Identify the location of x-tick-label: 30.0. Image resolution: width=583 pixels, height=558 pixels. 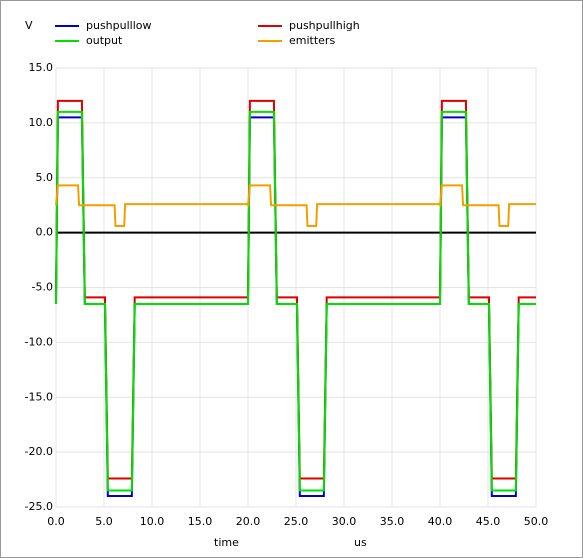
(344, 521).